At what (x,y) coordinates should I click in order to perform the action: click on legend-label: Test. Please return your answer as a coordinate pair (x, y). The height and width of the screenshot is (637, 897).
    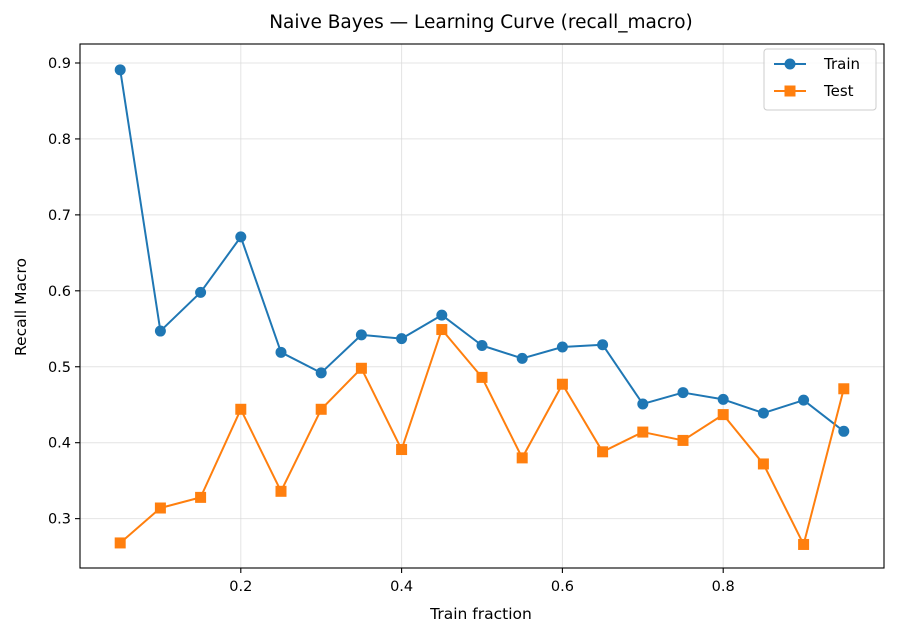
    Looking at the image, I should click on (838, 91).